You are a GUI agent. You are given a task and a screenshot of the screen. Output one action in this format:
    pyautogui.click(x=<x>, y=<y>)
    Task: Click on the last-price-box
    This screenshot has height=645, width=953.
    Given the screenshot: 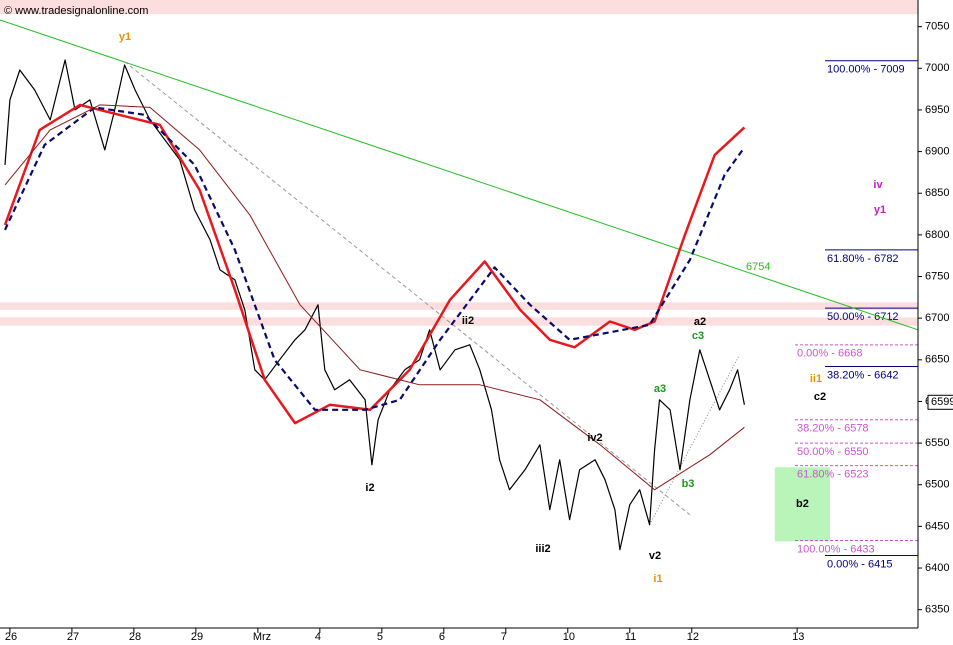 What is the action you would take?
    pyautogui.click(x=940, y=402)
    